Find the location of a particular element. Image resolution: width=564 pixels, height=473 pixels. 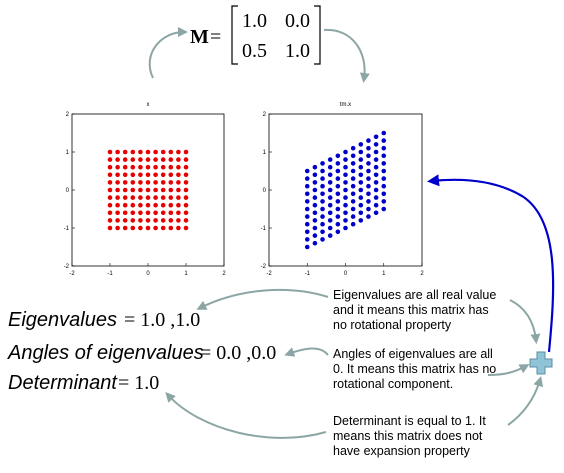

arrow-to-determinant is located at coordinates (246, 415).